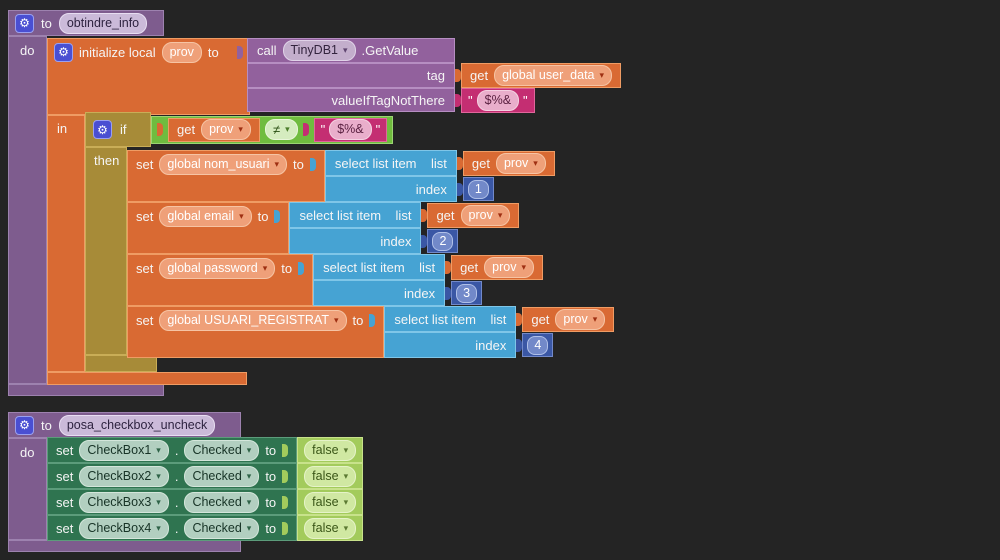 This screenshot has width=1000, height=560. I want to click on number-block: 2, so click(443, 241).